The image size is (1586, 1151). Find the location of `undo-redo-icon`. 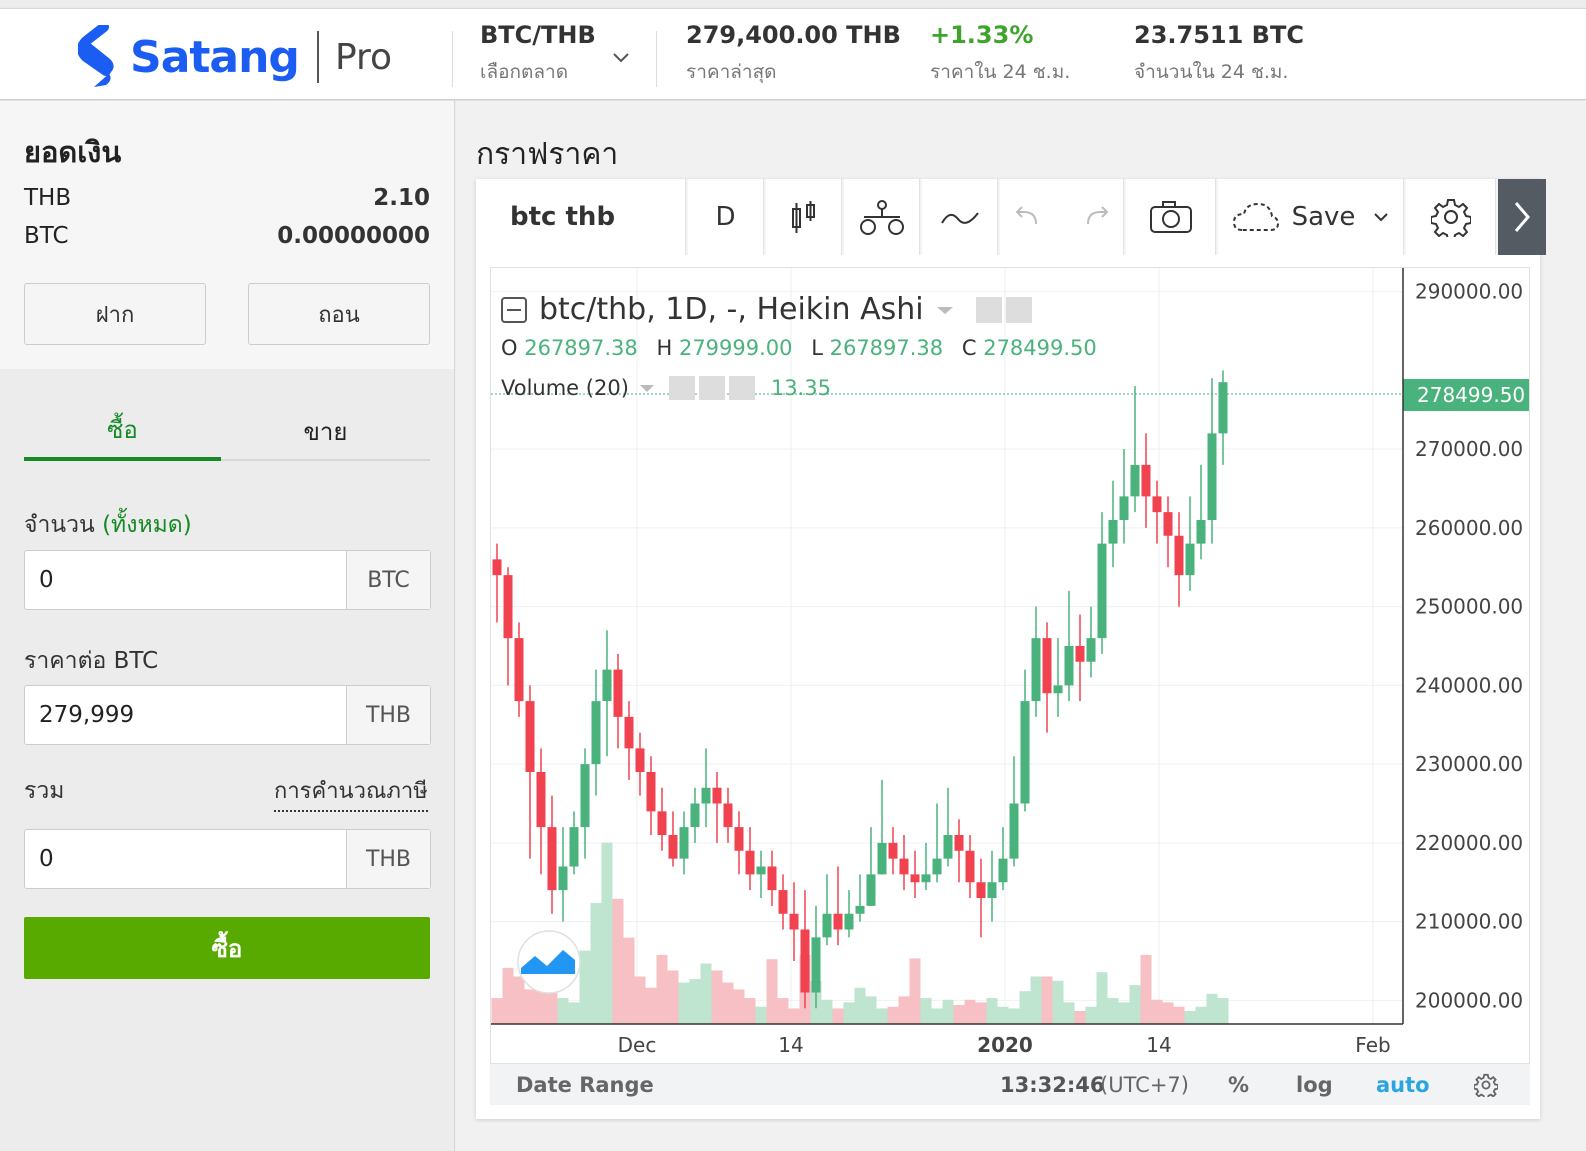

undo-redo-icon is located at coordinates (1062, 217).